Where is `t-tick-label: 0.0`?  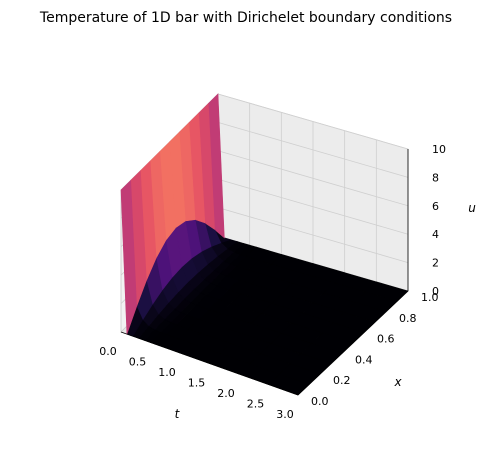
t-tick-label: 0.0 is located at coordinates (108, 351).